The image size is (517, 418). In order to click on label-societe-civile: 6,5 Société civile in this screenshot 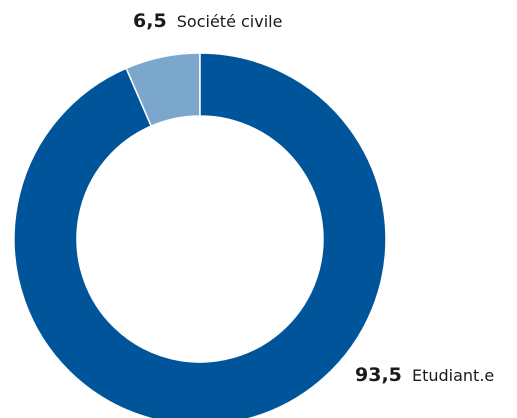, I will do `click(207, 21)`.